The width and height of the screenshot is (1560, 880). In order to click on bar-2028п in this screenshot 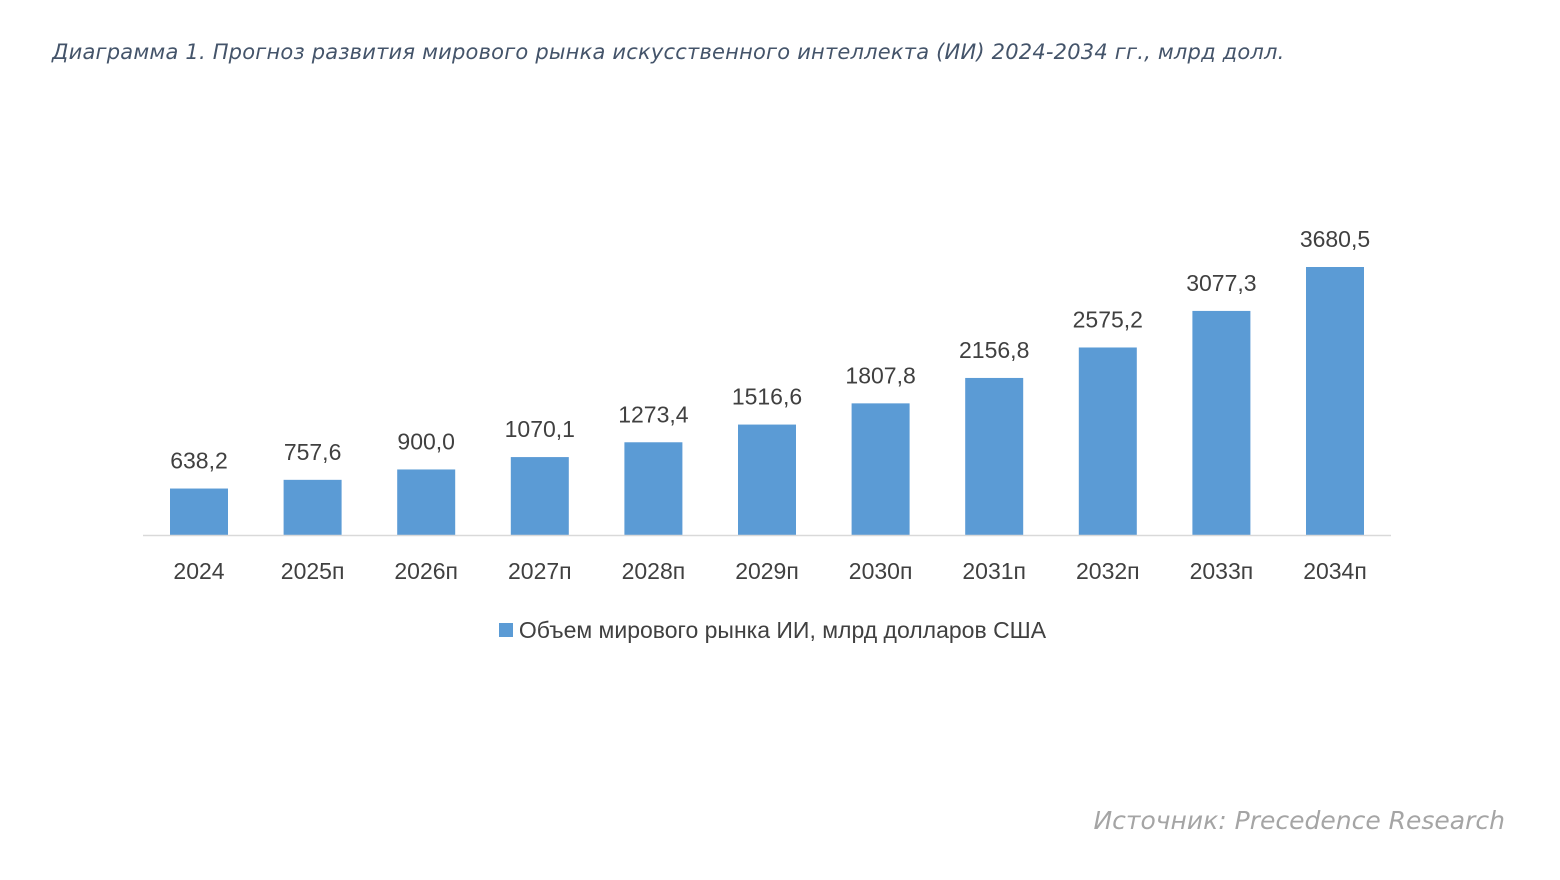, I will do `click(653, 488)`.